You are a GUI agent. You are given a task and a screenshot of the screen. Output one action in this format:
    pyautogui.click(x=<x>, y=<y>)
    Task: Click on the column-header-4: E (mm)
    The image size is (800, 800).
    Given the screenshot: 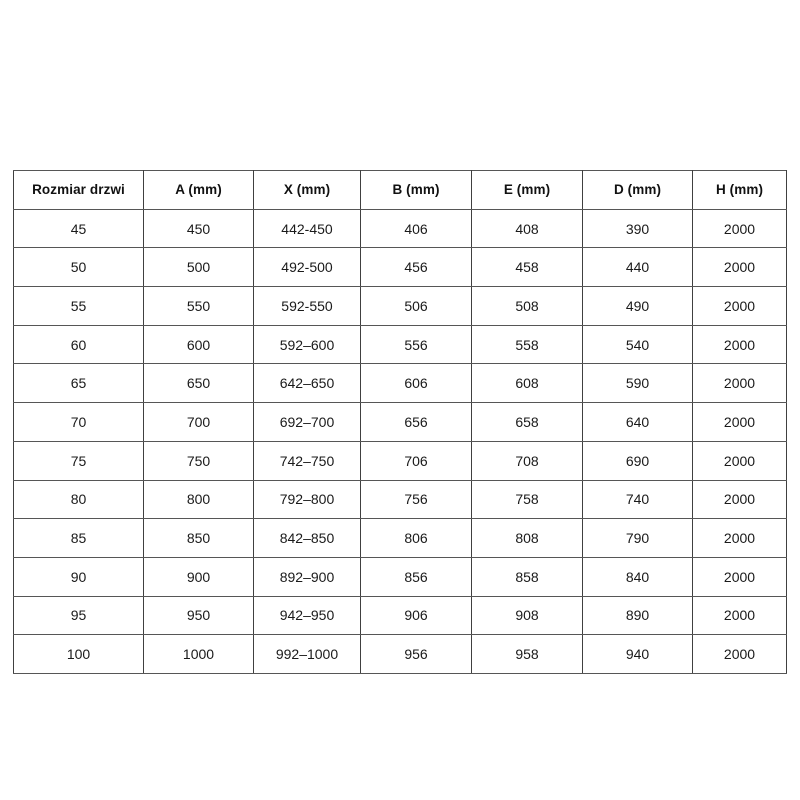 What is the action you would take?
    pyautogui.click(x=527, y=190)
    